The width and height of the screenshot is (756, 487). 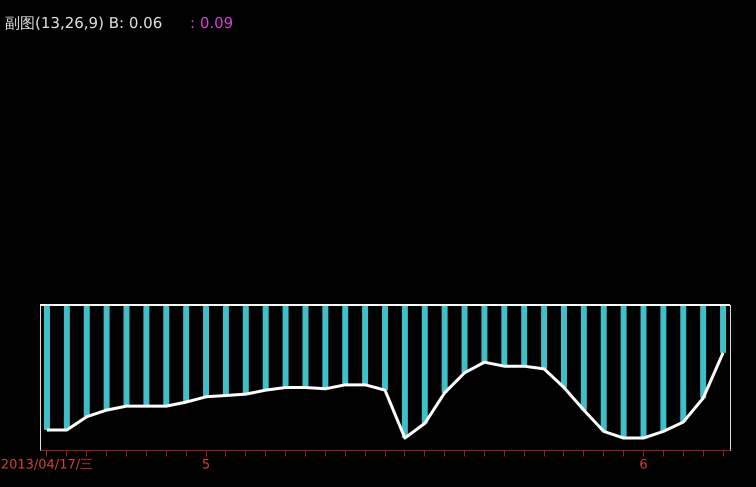 I want to click on x-tick-label: 5, so click(x=206, y=465).